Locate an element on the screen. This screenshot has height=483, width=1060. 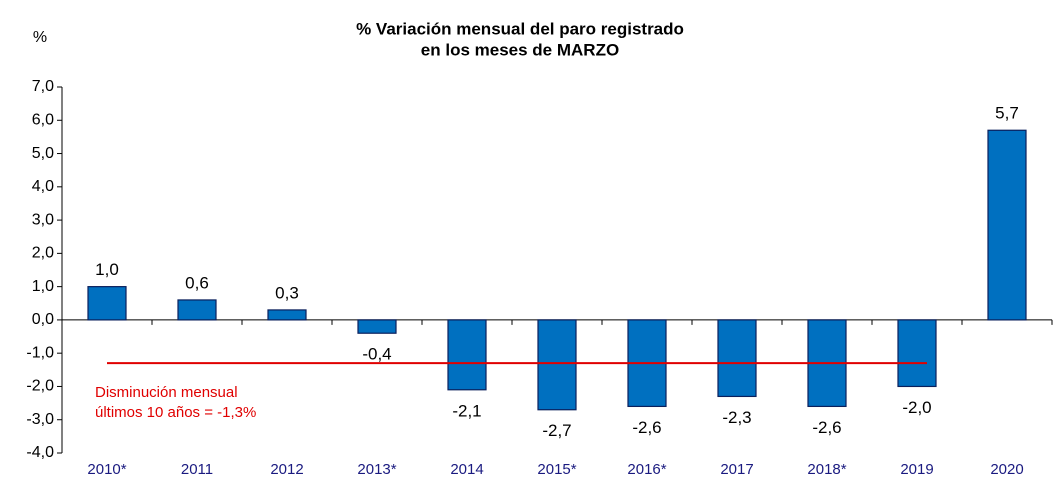
data-label: -2,3 is located at coordinates (736, 417).